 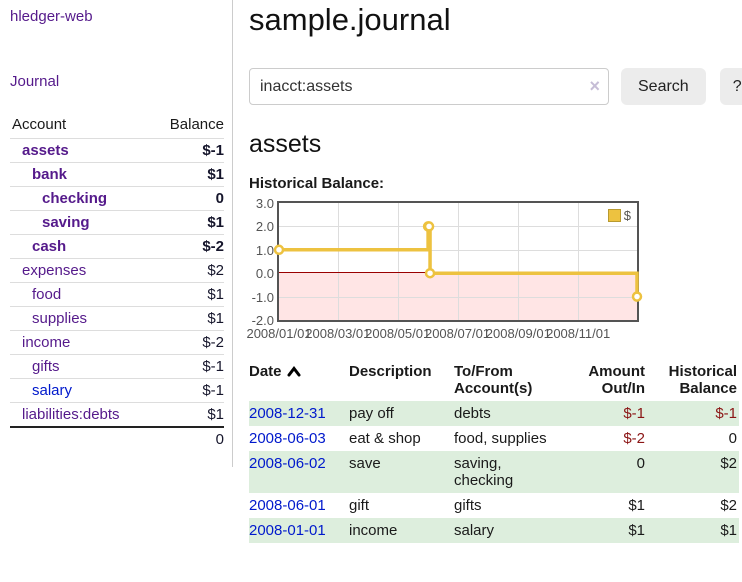 I want to click on transaction-date-link: 2008-01-01, so click(x=287, y=530).